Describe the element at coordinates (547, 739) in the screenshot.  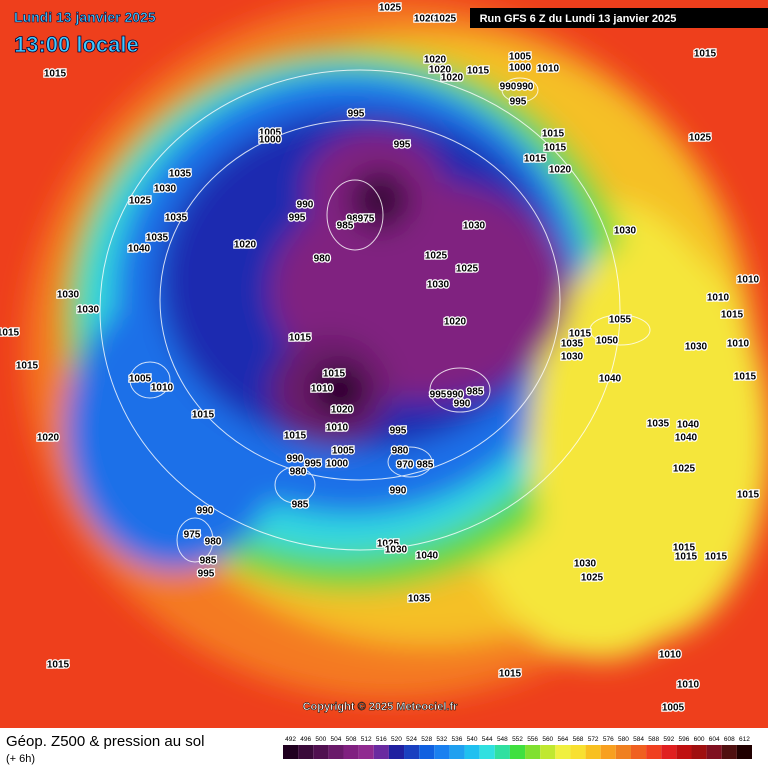
I see `legend-label: 560` at that location.